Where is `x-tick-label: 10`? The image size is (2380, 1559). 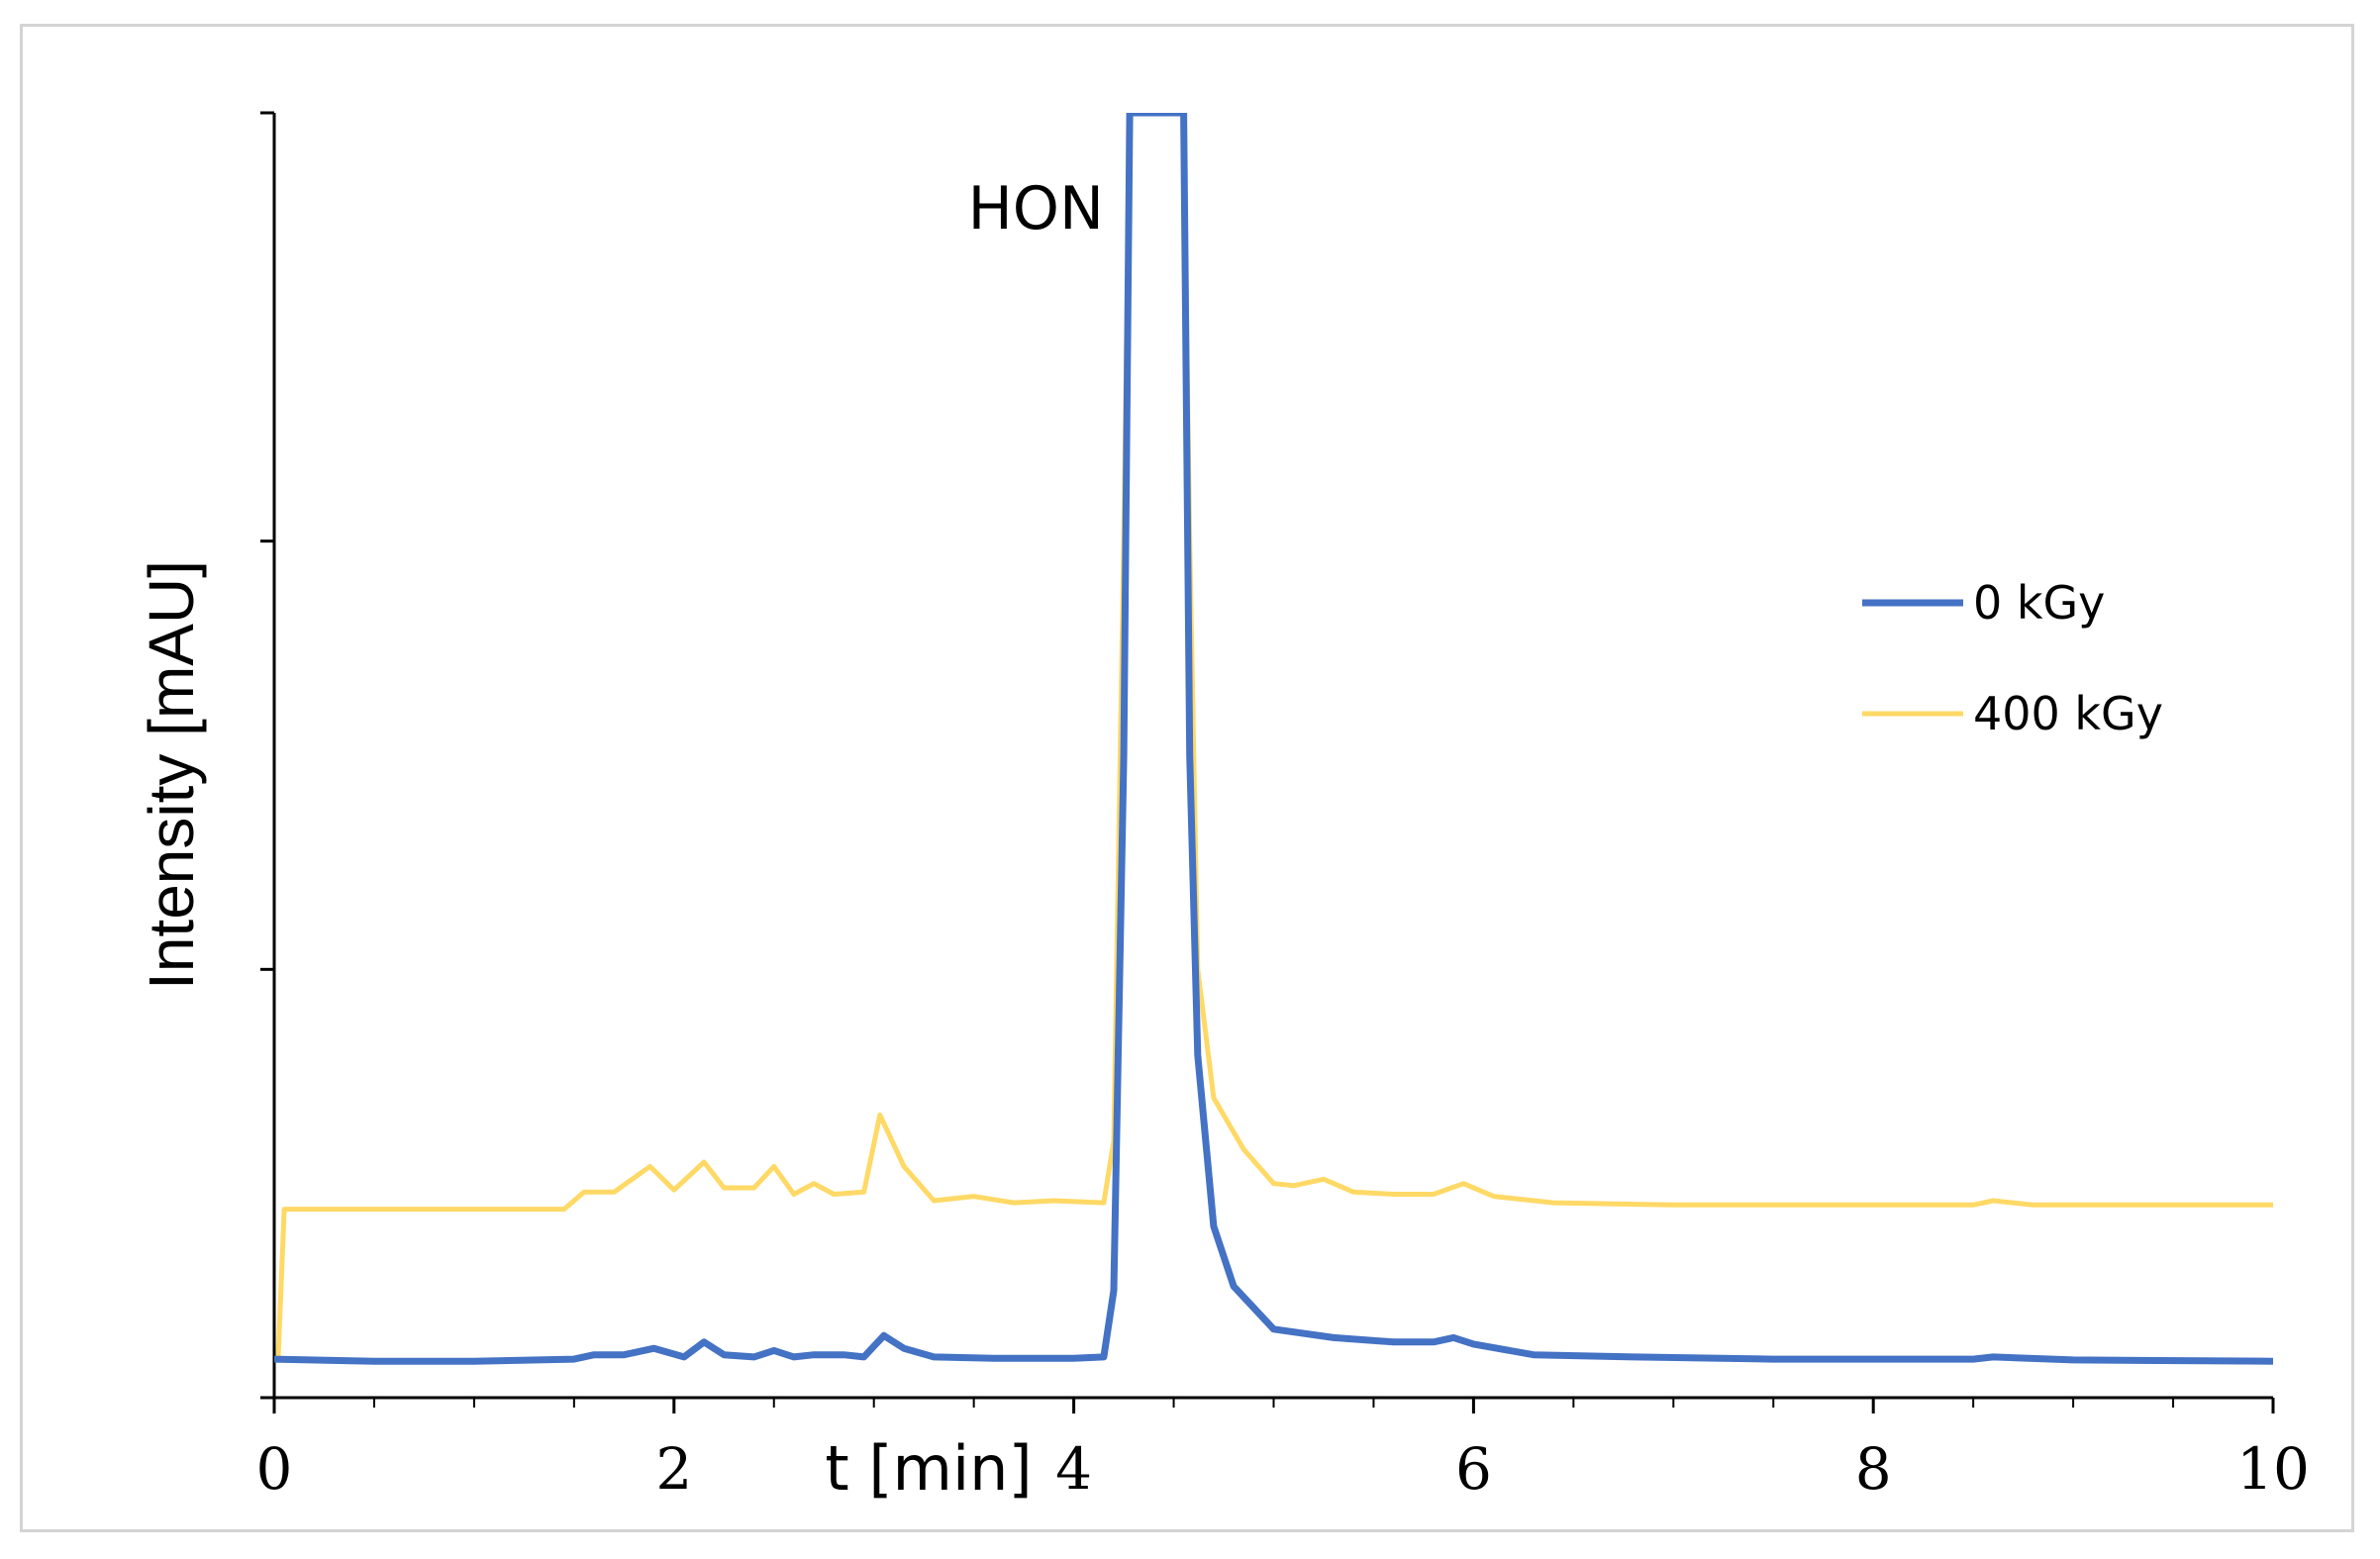 x-tick-label: 10 is located at coordinates (2273, 1469).